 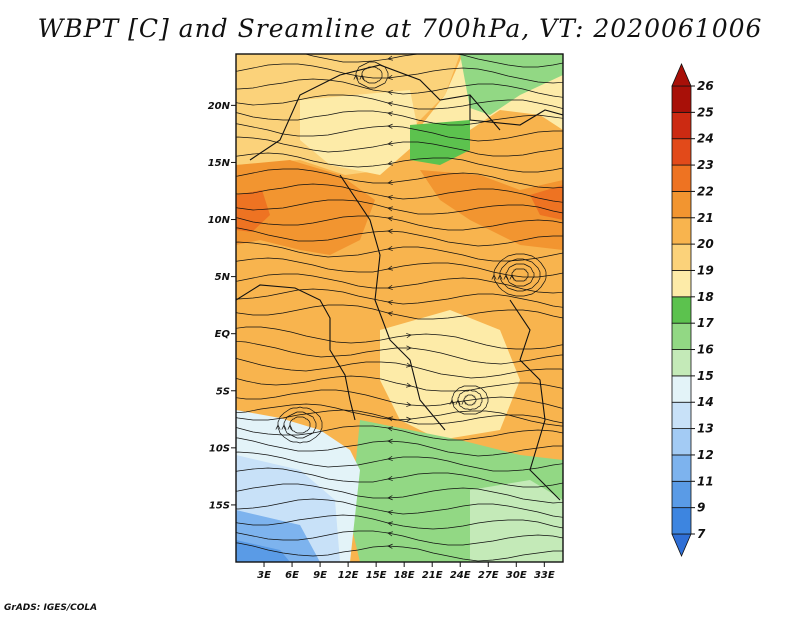 What do you see at coordinates (705, 191) in the screenshot?
I see `colorbar-label: 22` at bounding box center [705, 191].